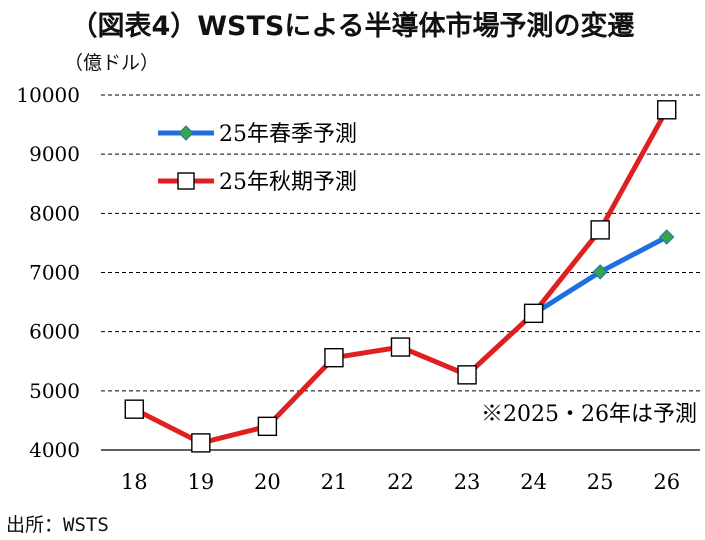 The height and width of the screenshot is (540, 705). I want to click on chart-title: （図表4）WSTSによる半導体市場予測の変遷, so click(352, 26).